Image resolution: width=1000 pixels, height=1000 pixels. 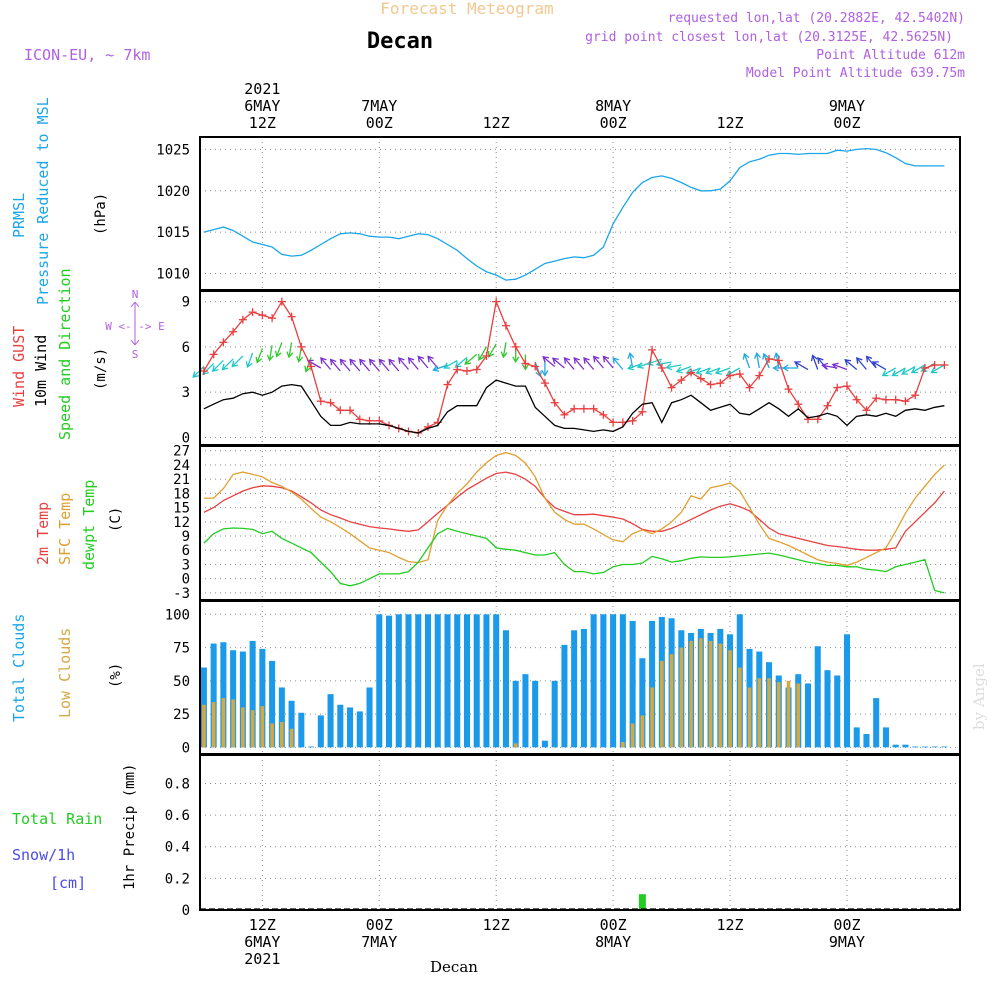 What do you see at coordinates (19, 668) in the screenshot?
I see `clouds-total-label: Total Clouds` at bounding box center [19, 668].